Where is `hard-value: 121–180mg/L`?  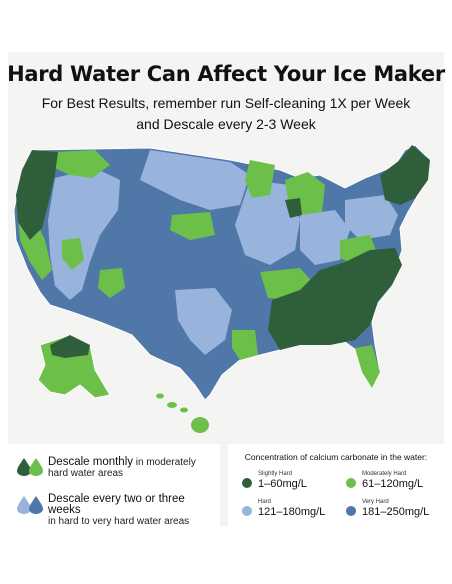 hard-value: 121–180mg/L is located at coordinates (292, 512).